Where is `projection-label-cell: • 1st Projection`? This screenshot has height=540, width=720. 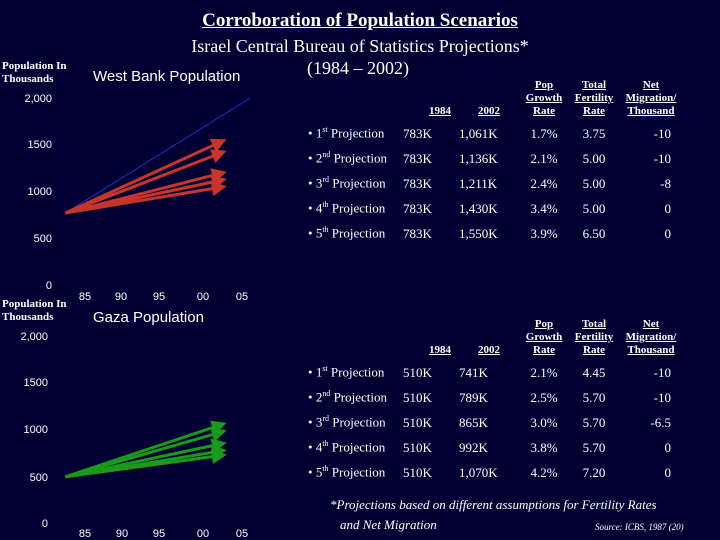
projection-label-cell: • 1st Projection is located at coordinates (346, 133).